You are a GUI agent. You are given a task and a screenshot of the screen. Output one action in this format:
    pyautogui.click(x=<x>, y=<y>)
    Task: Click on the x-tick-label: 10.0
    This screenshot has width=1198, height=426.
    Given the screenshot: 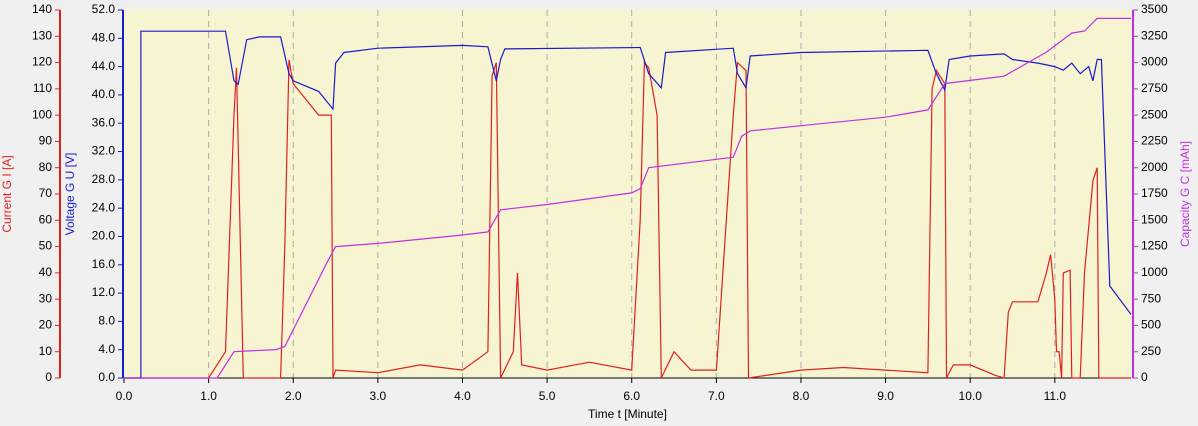 What is the action you would take?
    pyautogui.click(x=971, y=396)
    